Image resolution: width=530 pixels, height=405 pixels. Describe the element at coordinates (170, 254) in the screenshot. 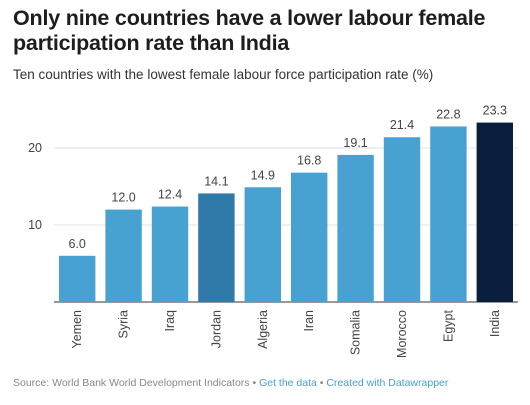

I see `bar-iraq` at that location.